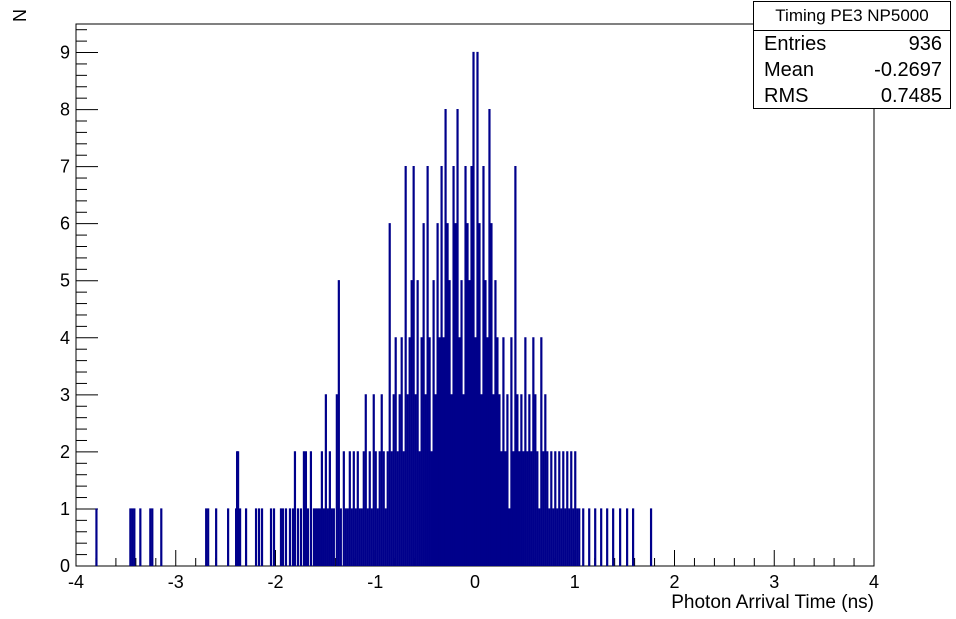  I want to click on x-tick-label: -2, so click(275, 582).